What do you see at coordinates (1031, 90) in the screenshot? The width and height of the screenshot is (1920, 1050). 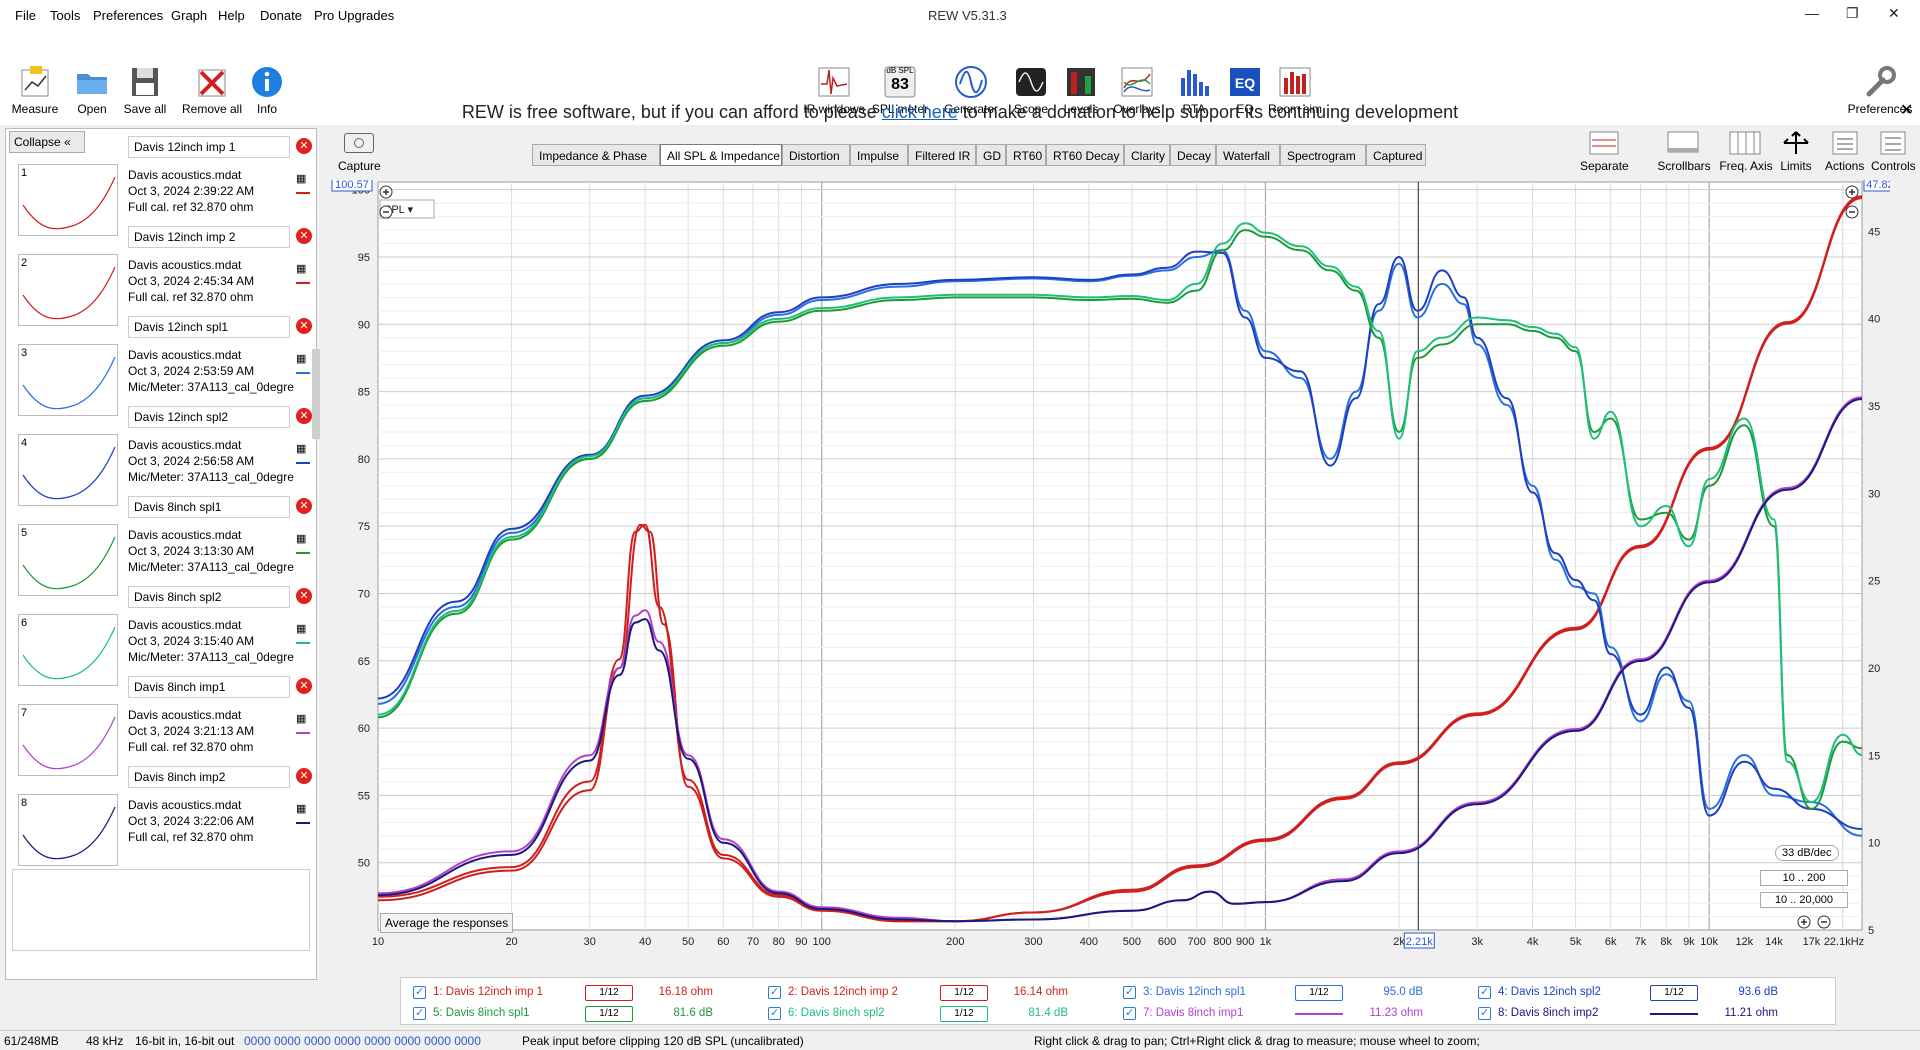 I see `scope-button: Scope` at bounding box center [1031, 90].